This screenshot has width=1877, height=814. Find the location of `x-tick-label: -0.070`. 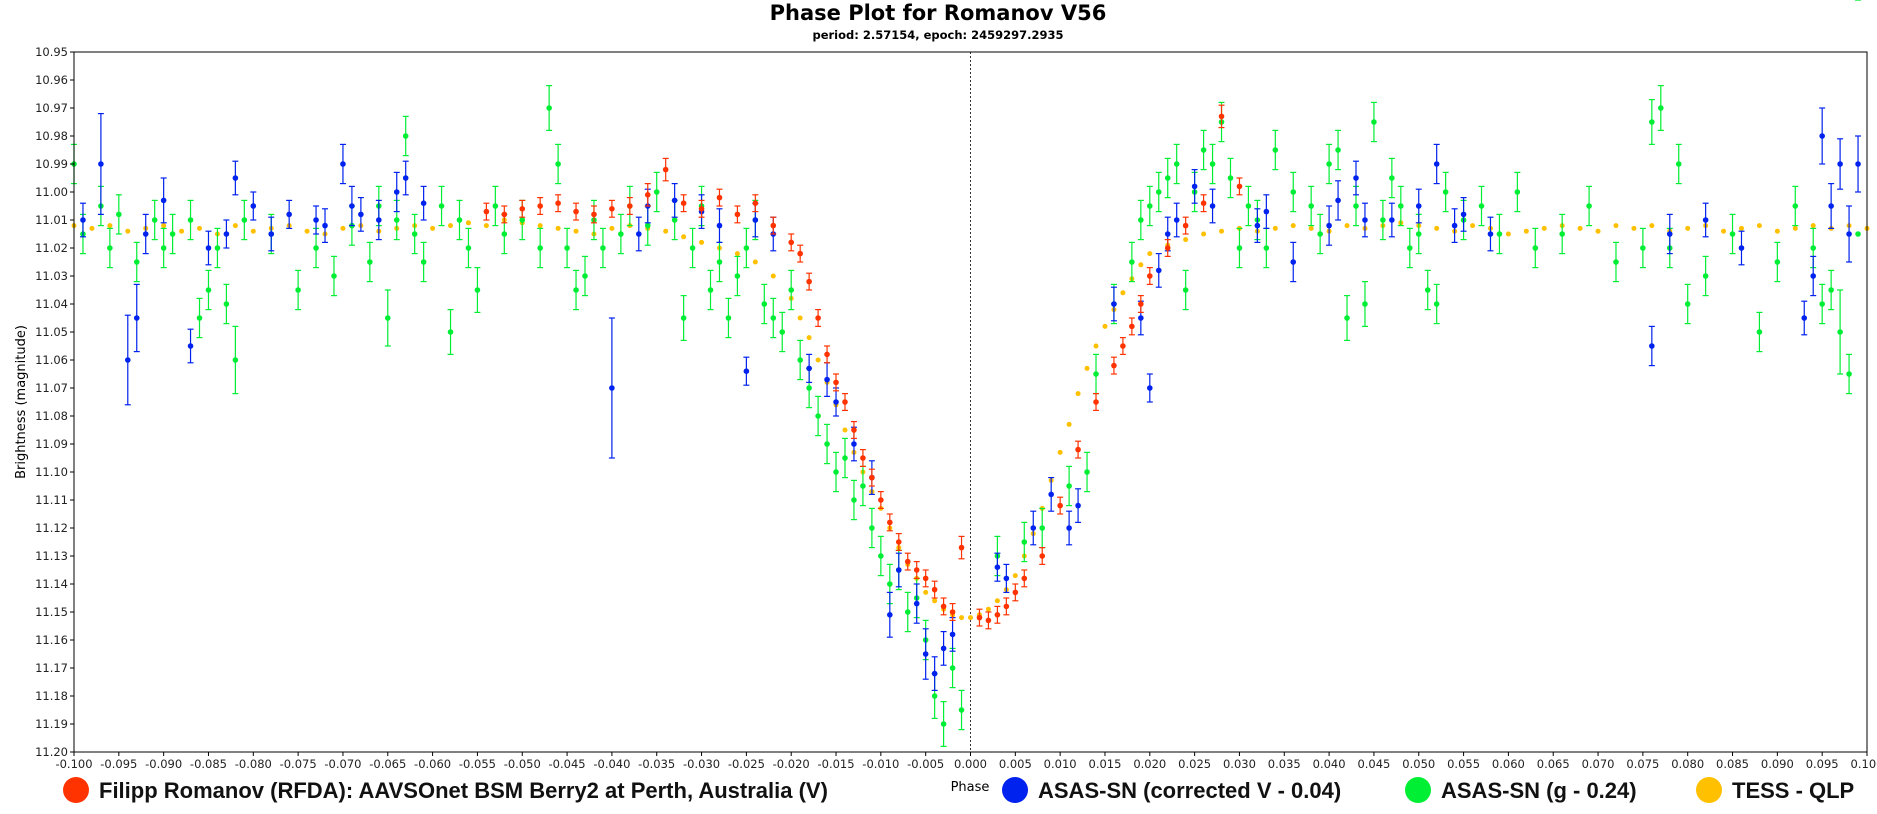

x-tick-label: -0.070 is located at coordinates (342, 764).